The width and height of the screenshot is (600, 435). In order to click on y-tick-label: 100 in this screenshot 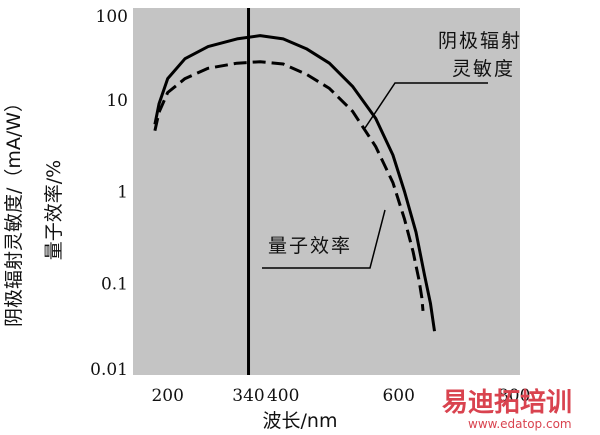, I will do `click(112, 17)`.